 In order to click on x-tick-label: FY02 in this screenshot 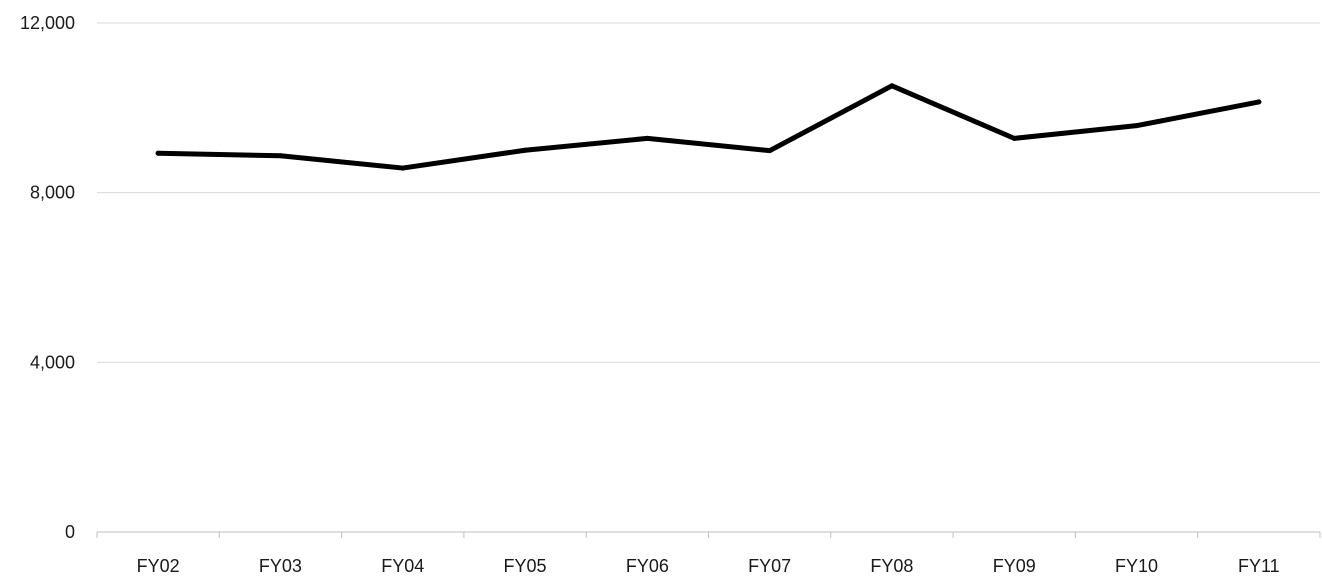, I will do `click(158, 566)`.